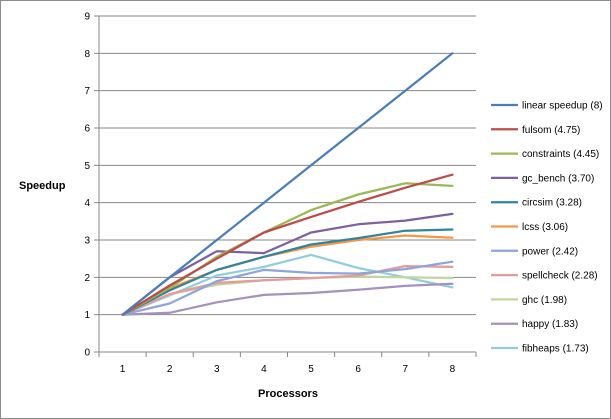  Describe the element at coordinates (287, 299) in the screenshot. I see `series-line-happy` at that location.